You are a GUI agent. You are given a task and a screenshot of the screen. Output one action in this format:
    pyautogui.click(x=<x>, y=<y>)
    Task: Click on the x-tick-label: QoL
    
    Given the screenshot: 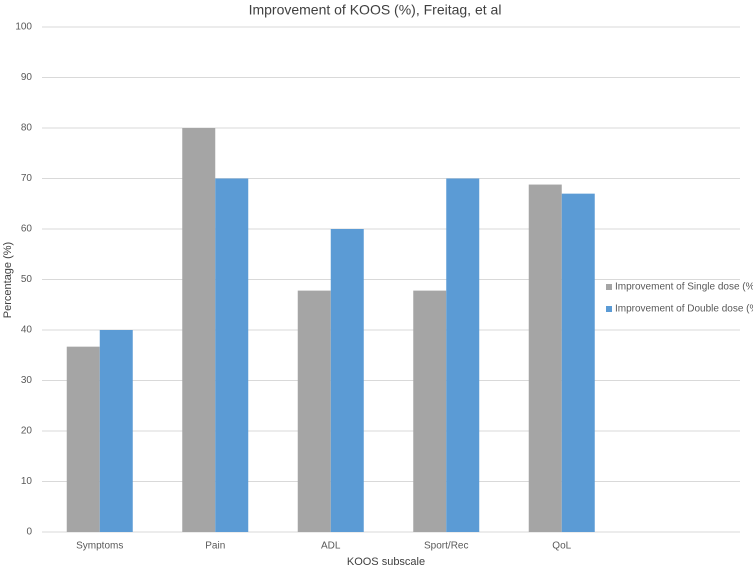 What is the action you would take?
    pyautogui.click(x=561, y=546)
    